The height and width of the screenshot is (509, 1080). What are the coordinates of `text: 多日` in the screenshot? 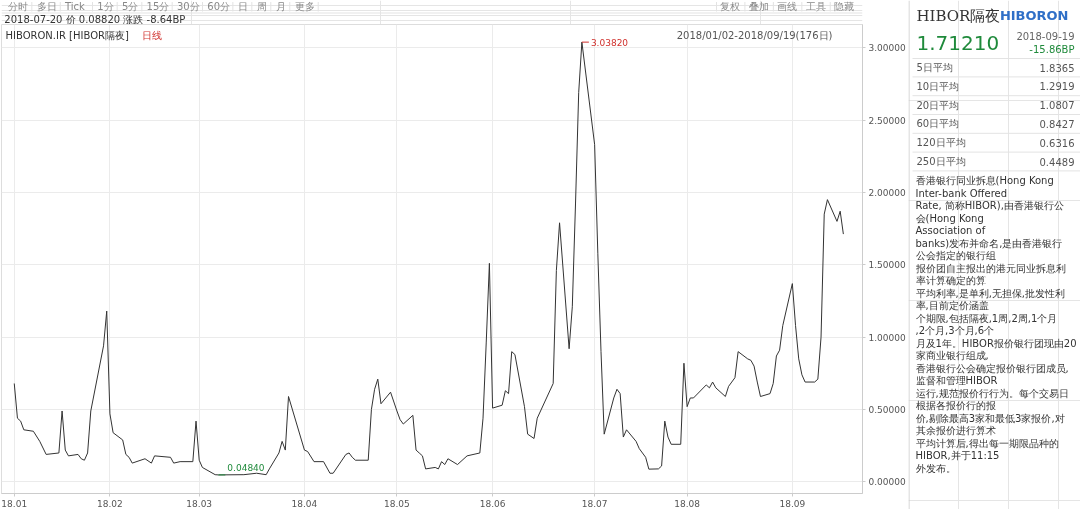 It's located at (46, 6).